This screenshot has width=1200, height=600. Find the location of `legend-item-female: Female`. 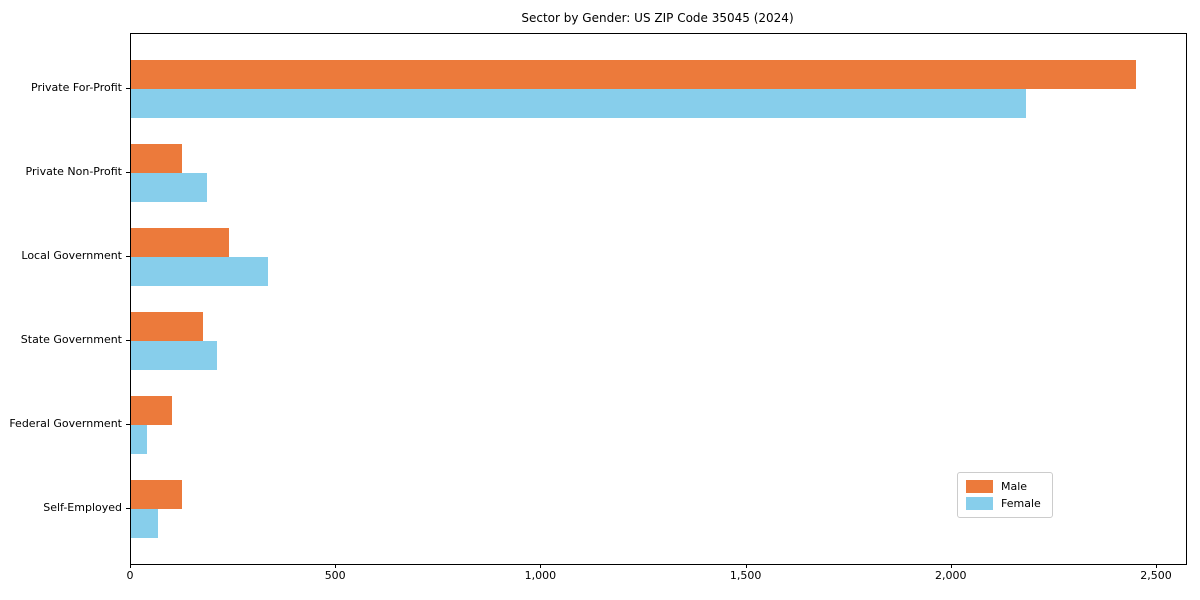

legend-item-female: Female is located at coordinates (1005, 503).